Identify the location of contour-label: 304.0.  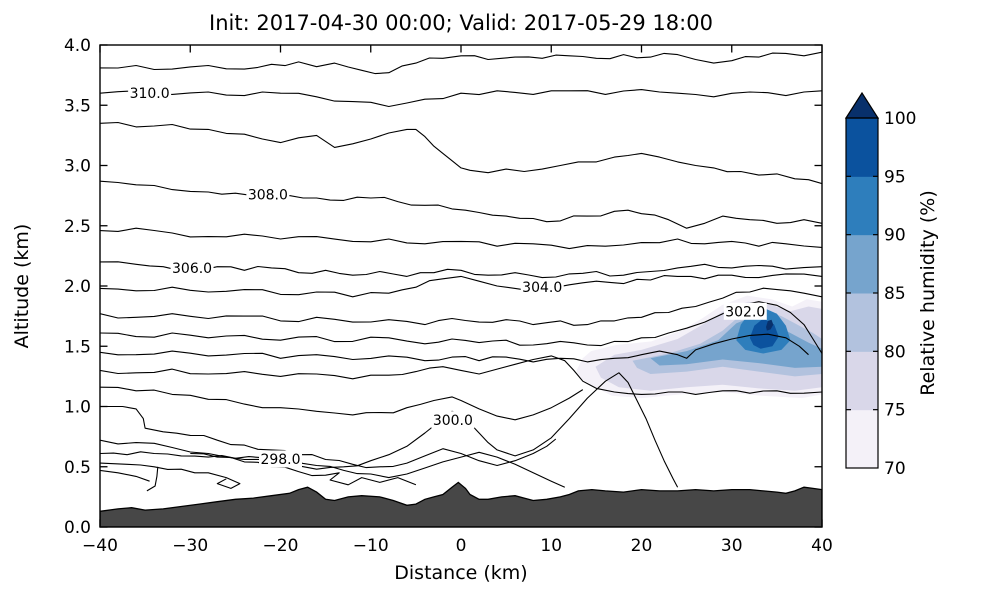
(542, 288).